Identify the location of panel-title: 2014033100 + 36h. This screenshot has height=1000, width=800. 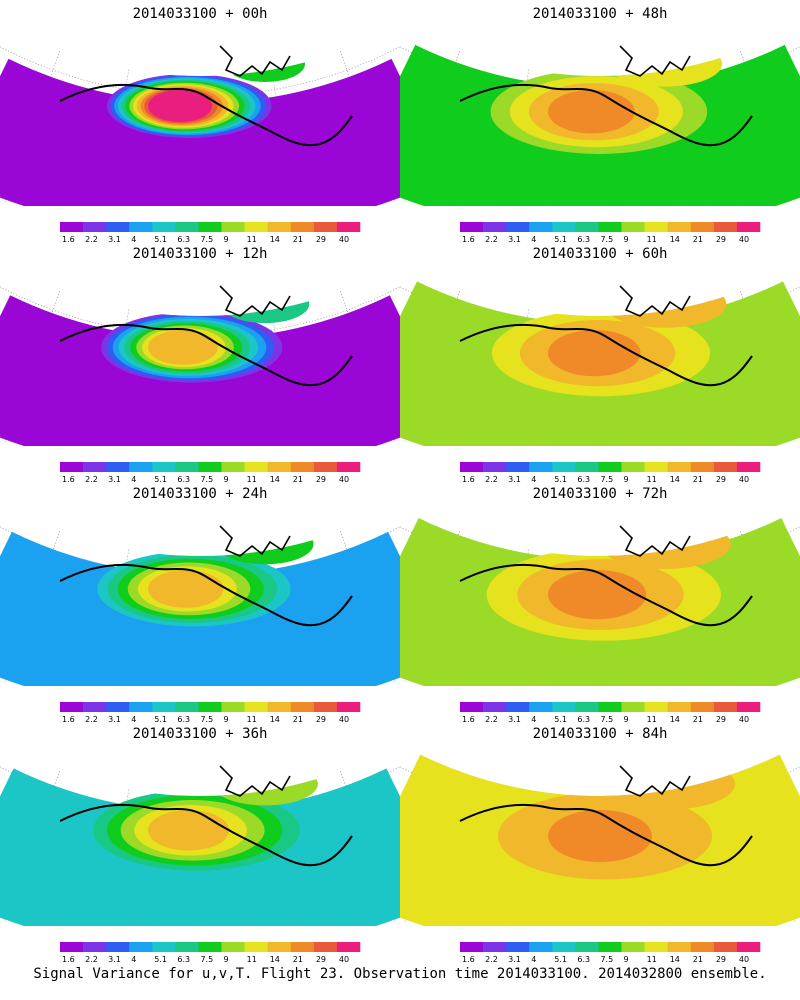
(200, 734).